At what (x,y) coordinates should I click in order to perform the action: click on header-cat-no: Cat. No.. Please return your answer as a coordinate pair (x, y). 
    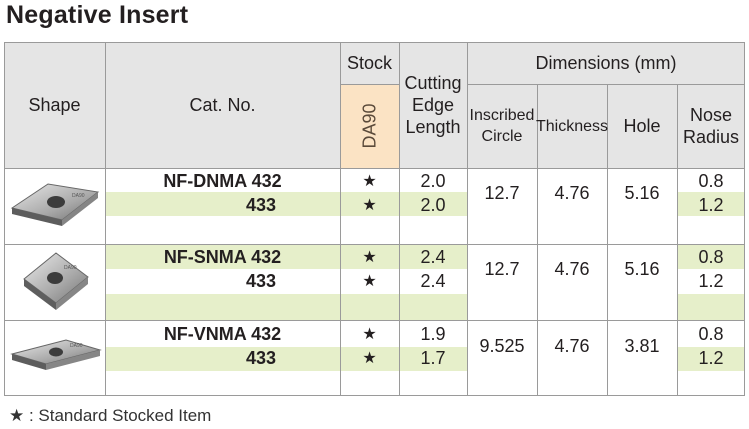
    Looking at the image, I should click on (222, 105).